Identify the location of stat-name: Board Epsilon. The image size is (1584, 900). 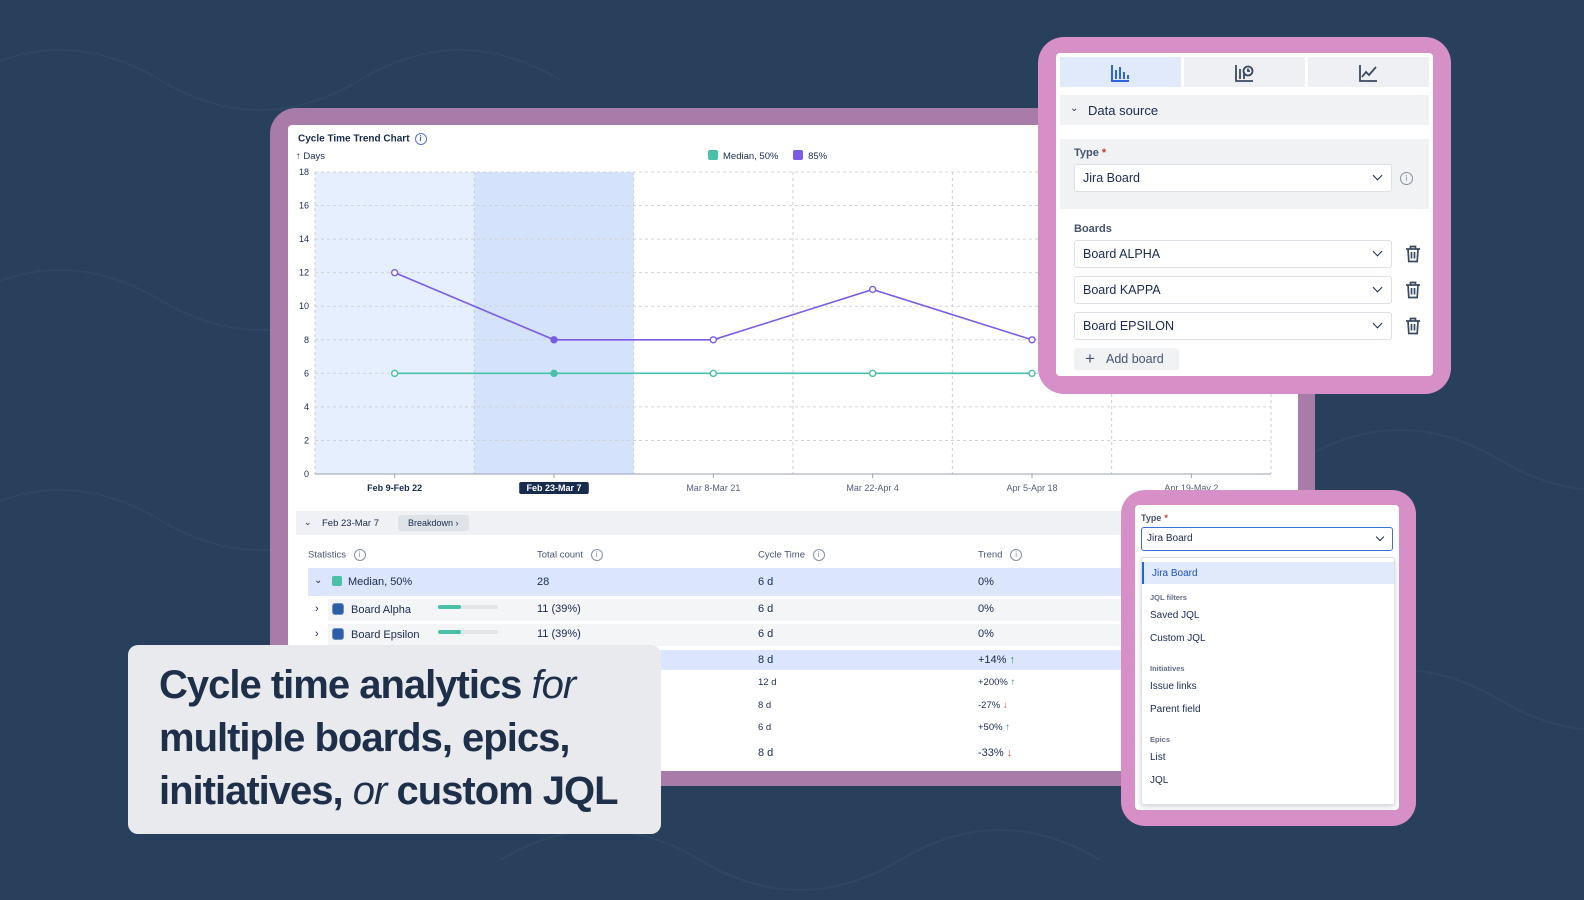
(376, 634).